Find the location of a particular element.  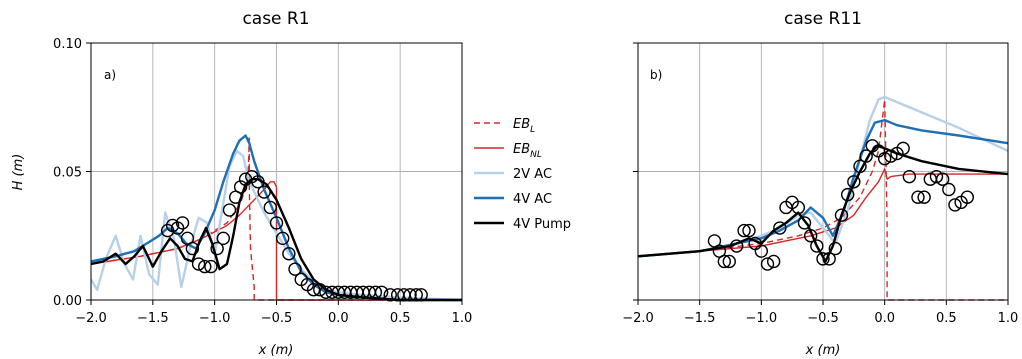

legend-item-pump: 4V Pump is located at coordinates (522, 224).